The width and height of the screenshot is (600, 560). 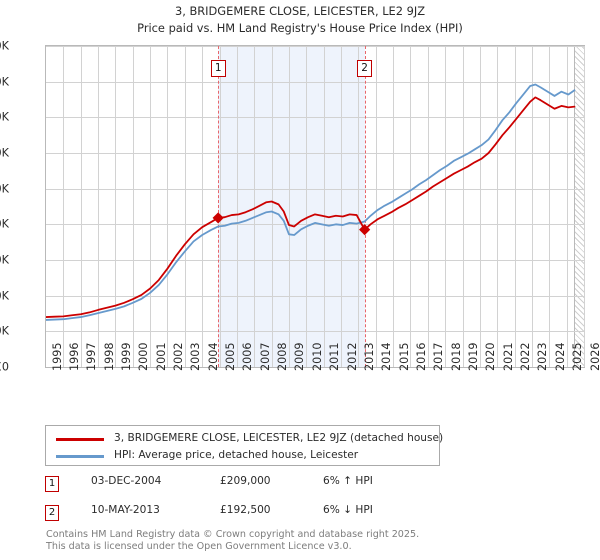 I want to click on transaction-date: 10-MAY-2013, so click(x=125, y=510).